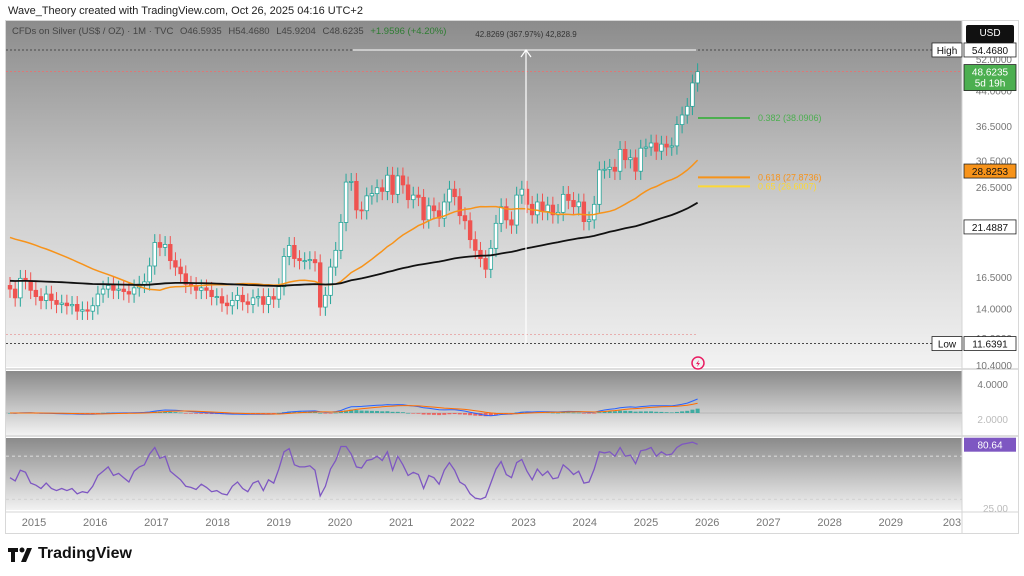 This screenshot has width=1024, height=576. Describe the element at coordinates (990, 51) in the screenshot. I see `price-label-value: 54.4680` at that location.